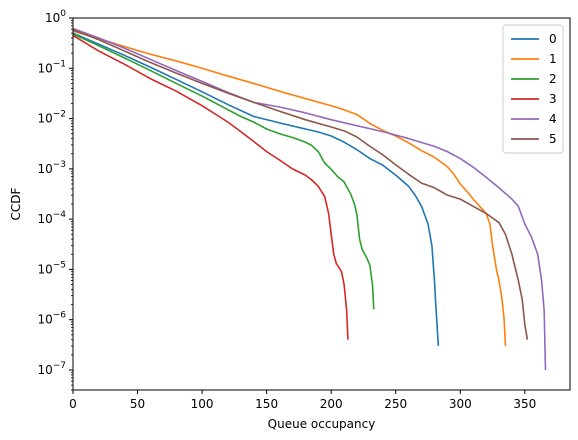  Describe the element at coordinates (395, 404) in the screenshot. I see `x-tick-label: 250` at that location.